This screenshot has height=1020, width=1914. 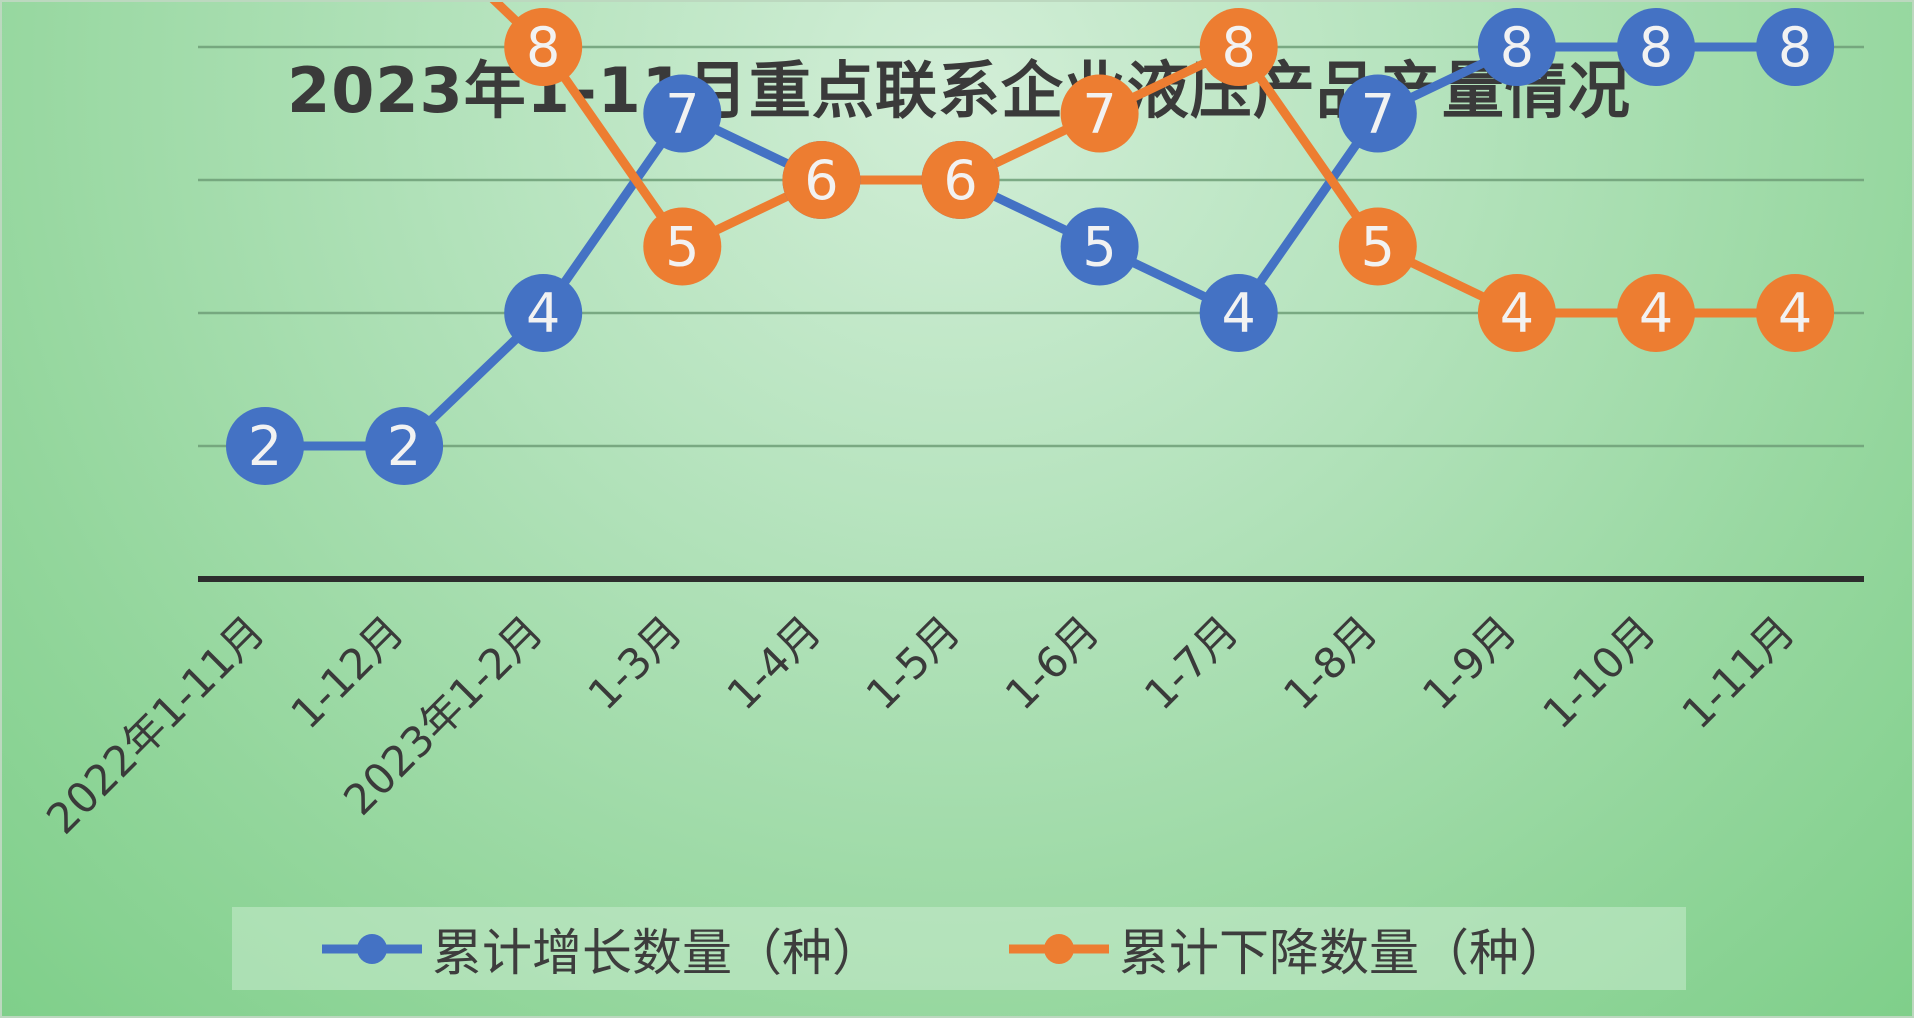 What do you see at coordinates (959, 948) in the screenshot?
I see `legend: 累计增长数量（种） 累计下降数量（种）` at bounding box center [959, 948].